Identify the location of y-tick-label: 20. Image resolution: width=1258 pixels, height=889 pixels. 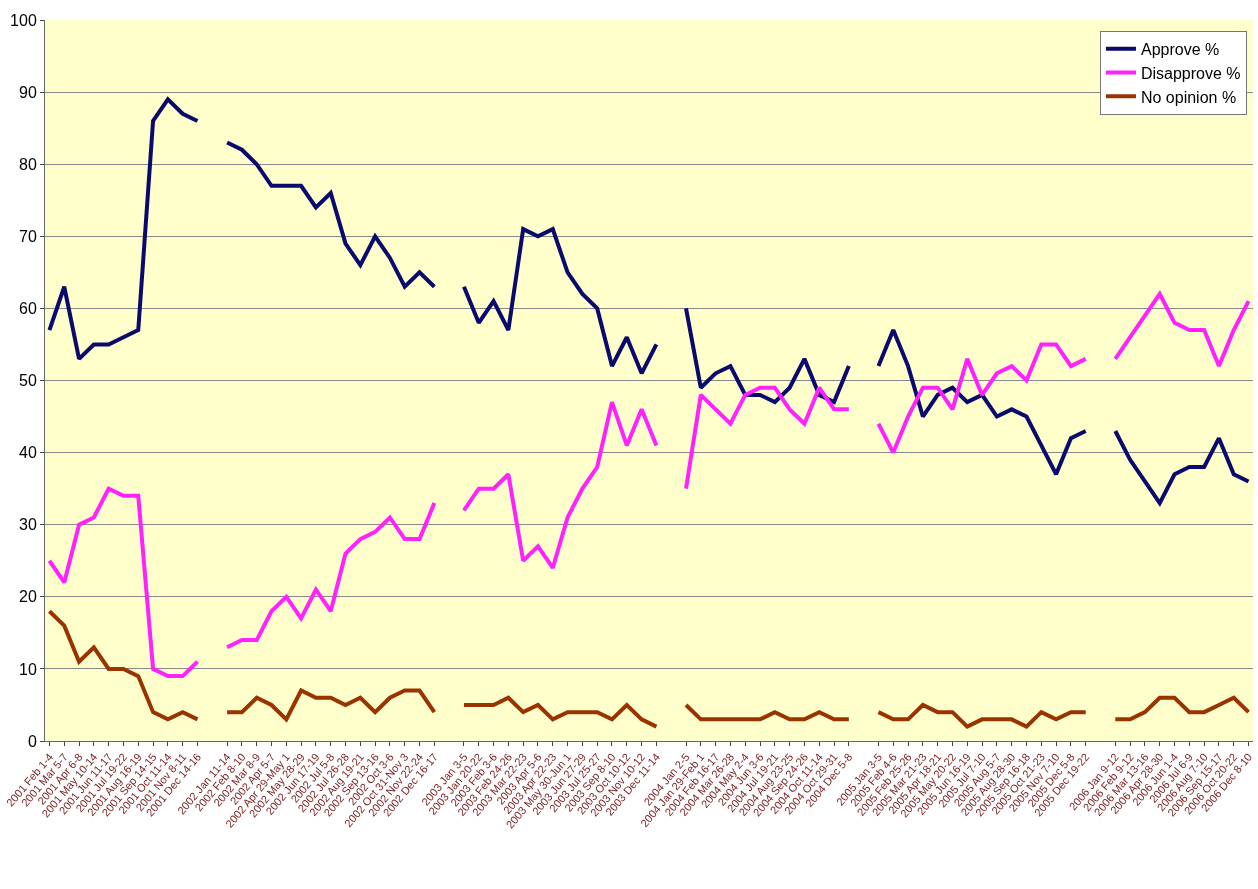
(28, 597).